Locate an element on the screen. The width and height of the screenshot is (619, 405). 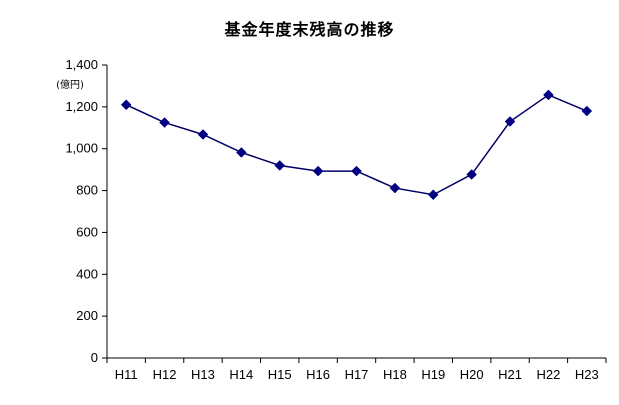
x-tick-label: H11 is located at coordinates (126, 374).